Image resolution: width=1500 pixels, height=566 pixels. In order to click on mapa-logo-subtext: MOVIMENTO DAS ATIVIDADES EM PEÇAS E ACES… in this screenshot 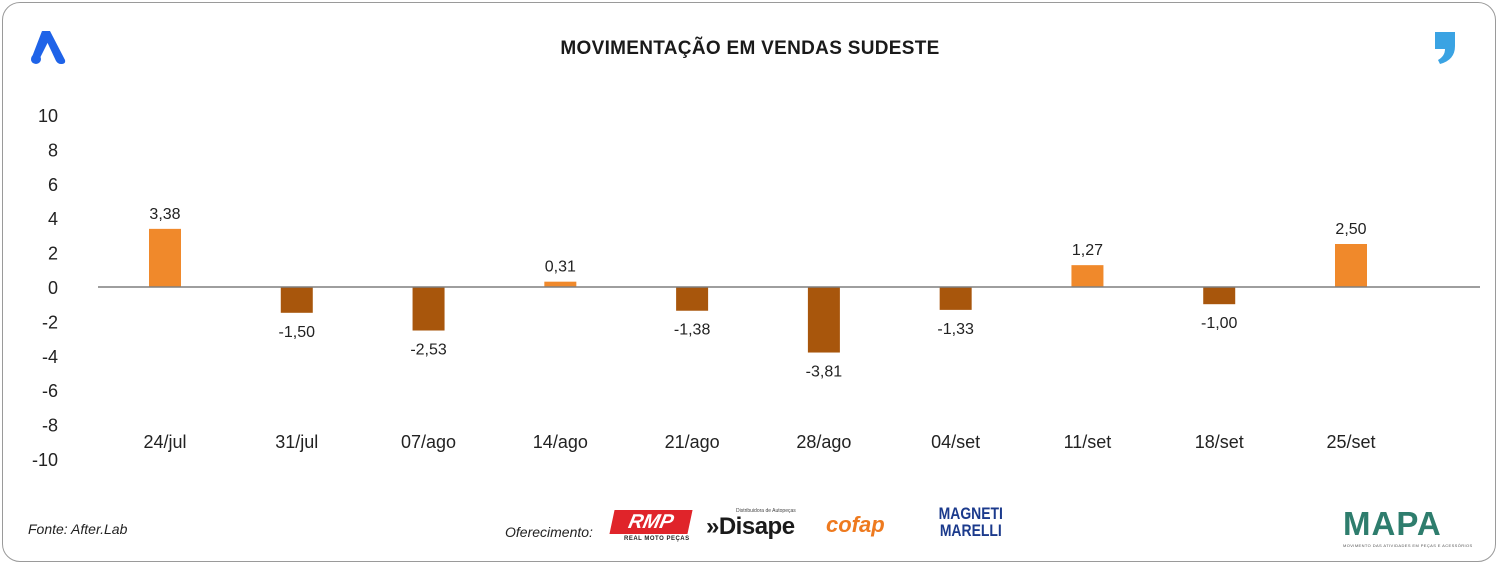, I will do `click(1408, 545)`.